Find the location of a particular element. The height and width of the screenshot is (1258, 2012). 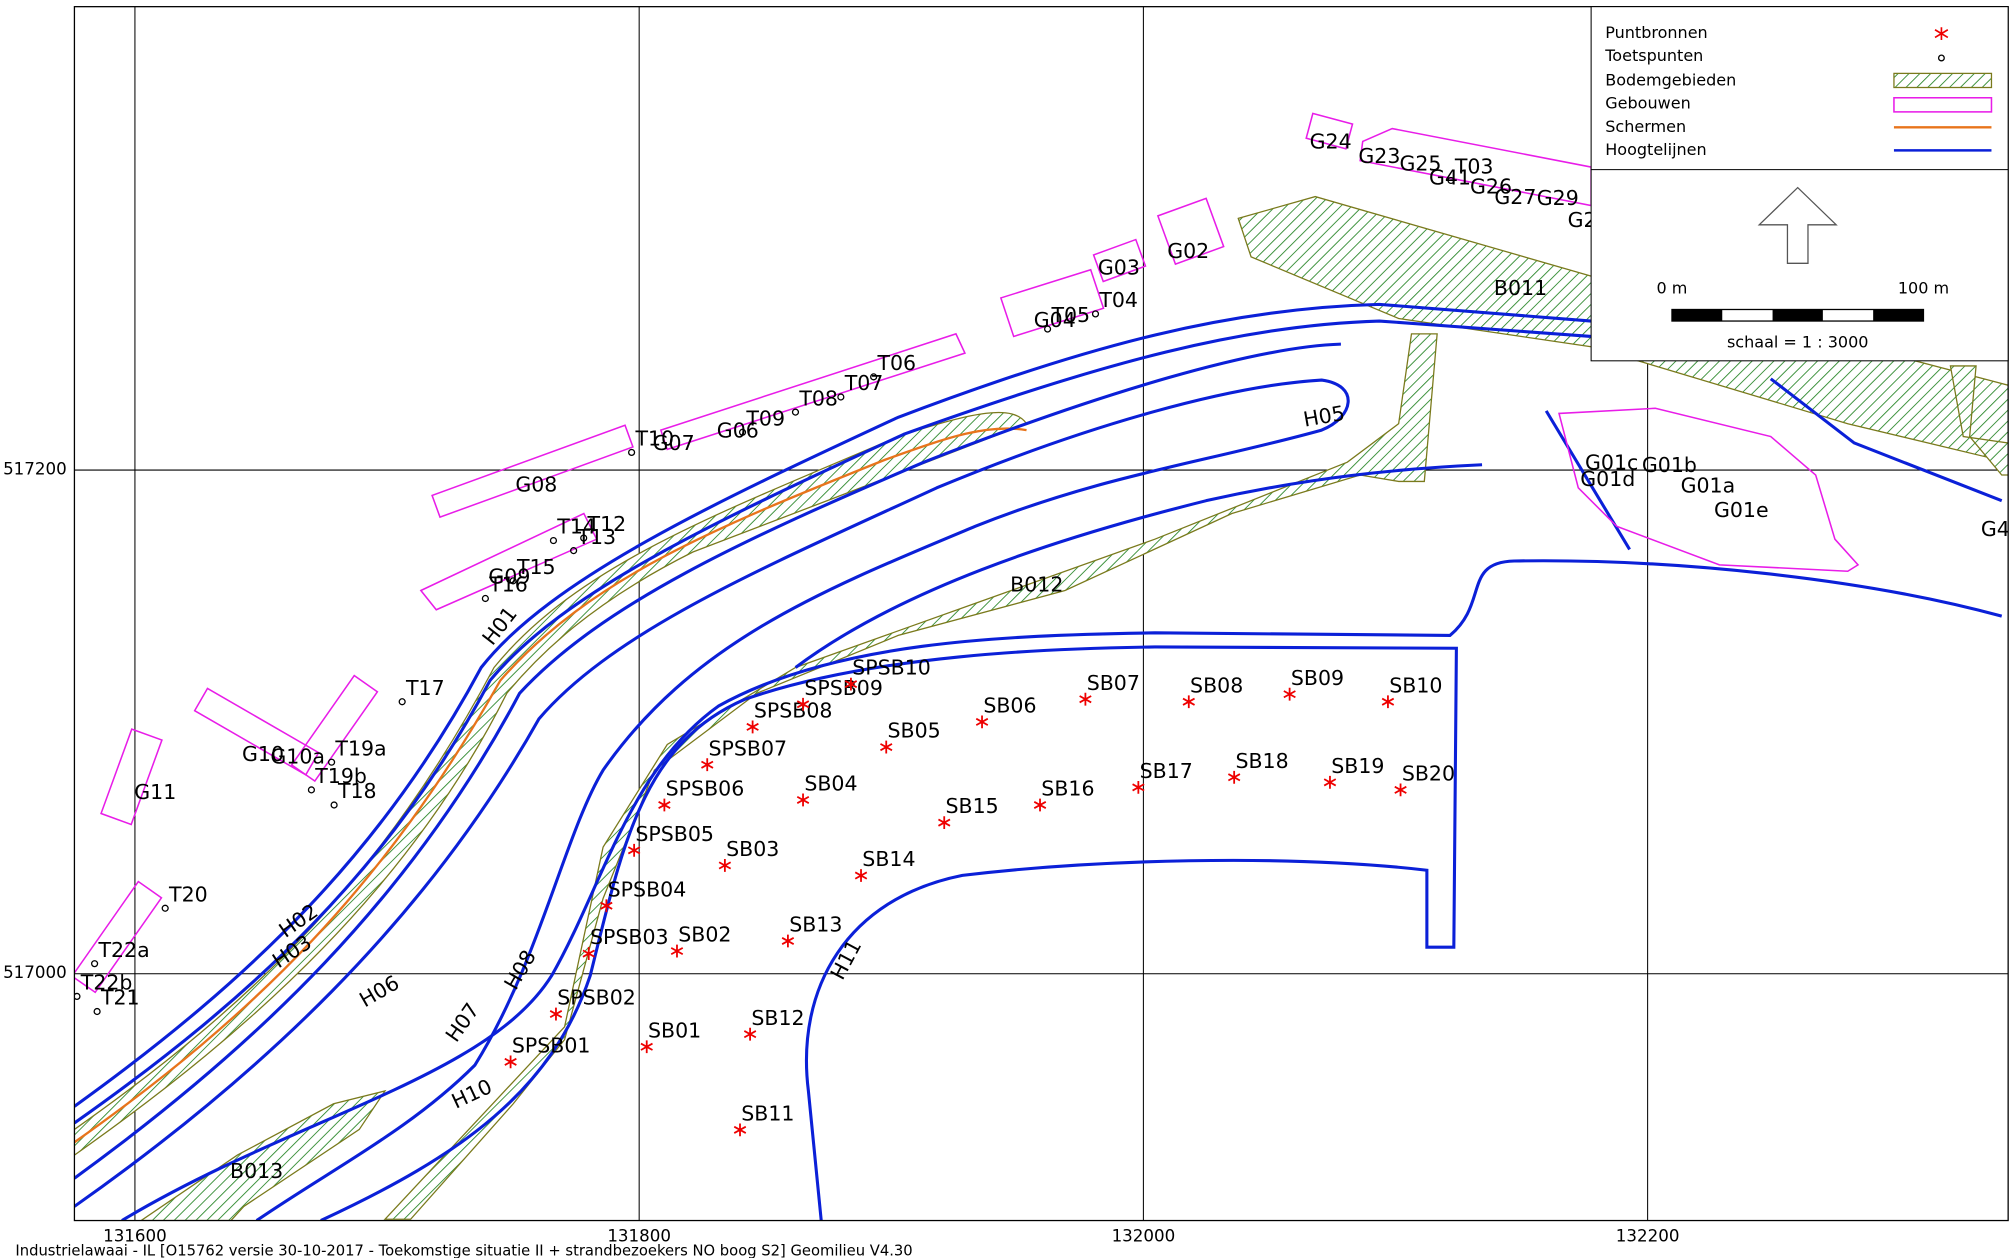

source-label: SPSB05 is located at coordinates (674, 834).